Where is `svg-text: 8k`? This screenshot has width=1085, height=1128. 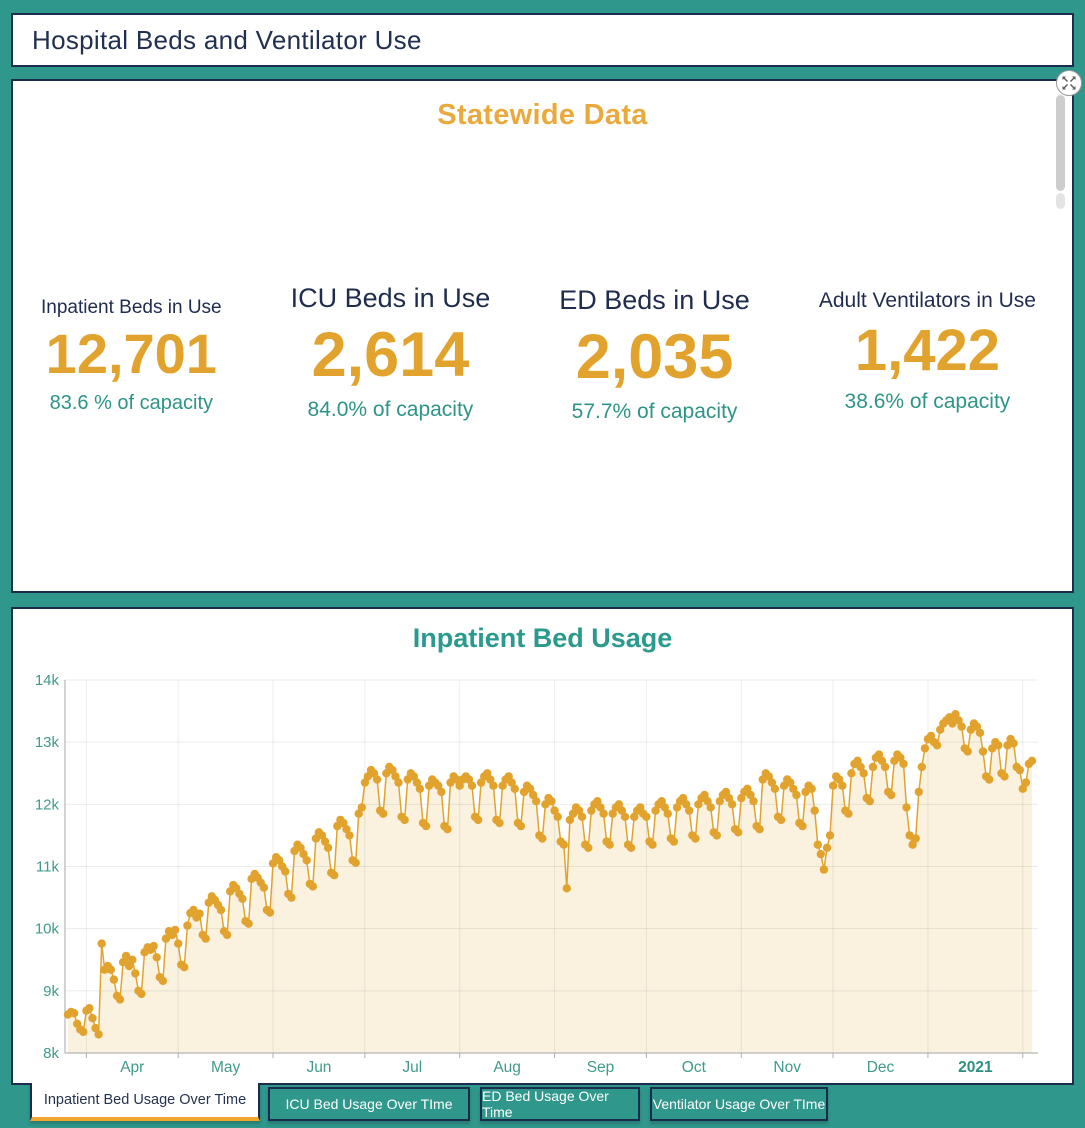 svg-text: 8k is located at coordinates (51, 1053).